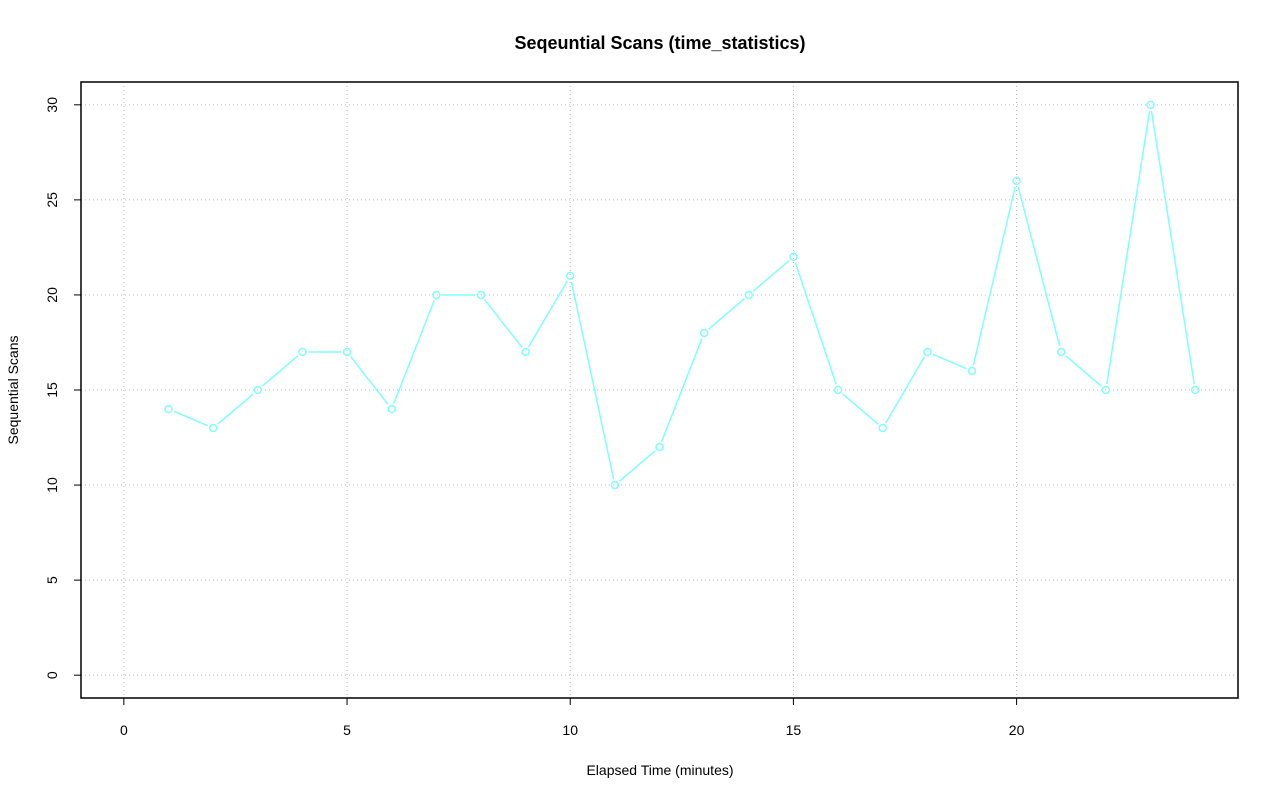 The height and width of the screenshot is (806, 1280). Describe the element at coordinates (52, 295) in the screenshot. I see `y-tick-label: 20` at that location.